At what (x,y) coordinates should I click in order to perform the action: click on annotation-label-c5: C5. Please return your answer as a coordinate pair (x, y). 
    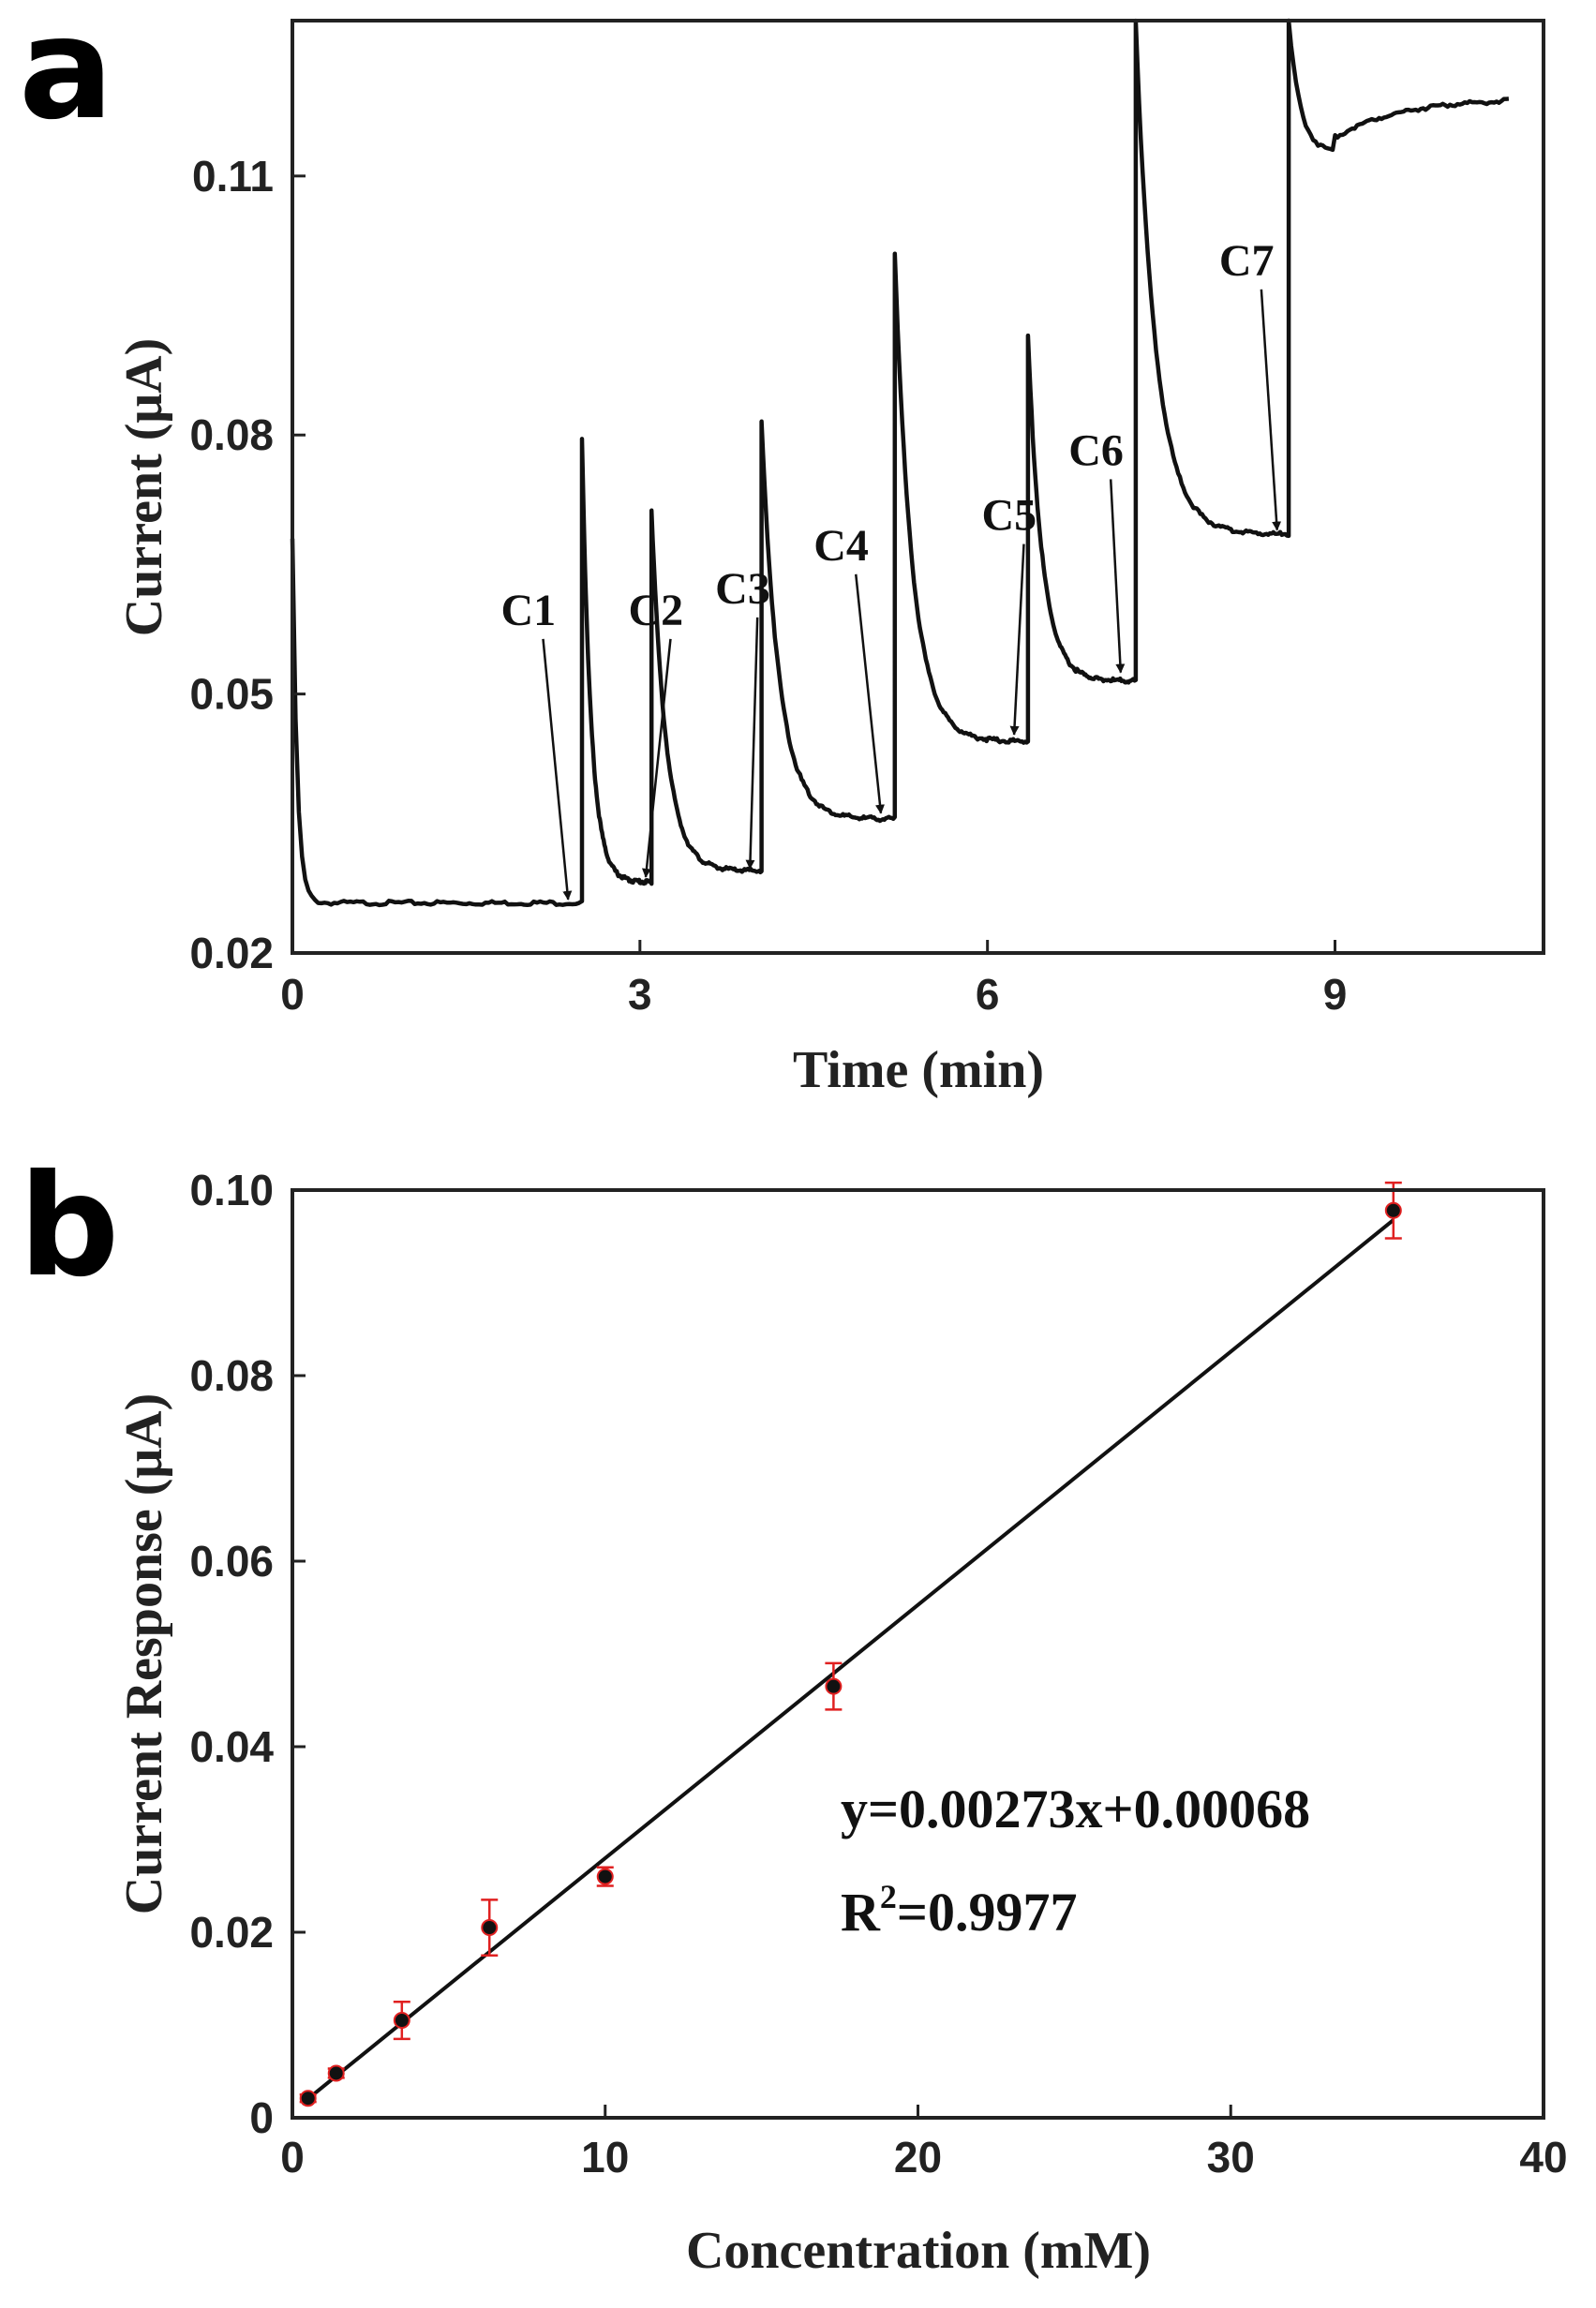
    Looking at the image, I should click on (1009, 516).